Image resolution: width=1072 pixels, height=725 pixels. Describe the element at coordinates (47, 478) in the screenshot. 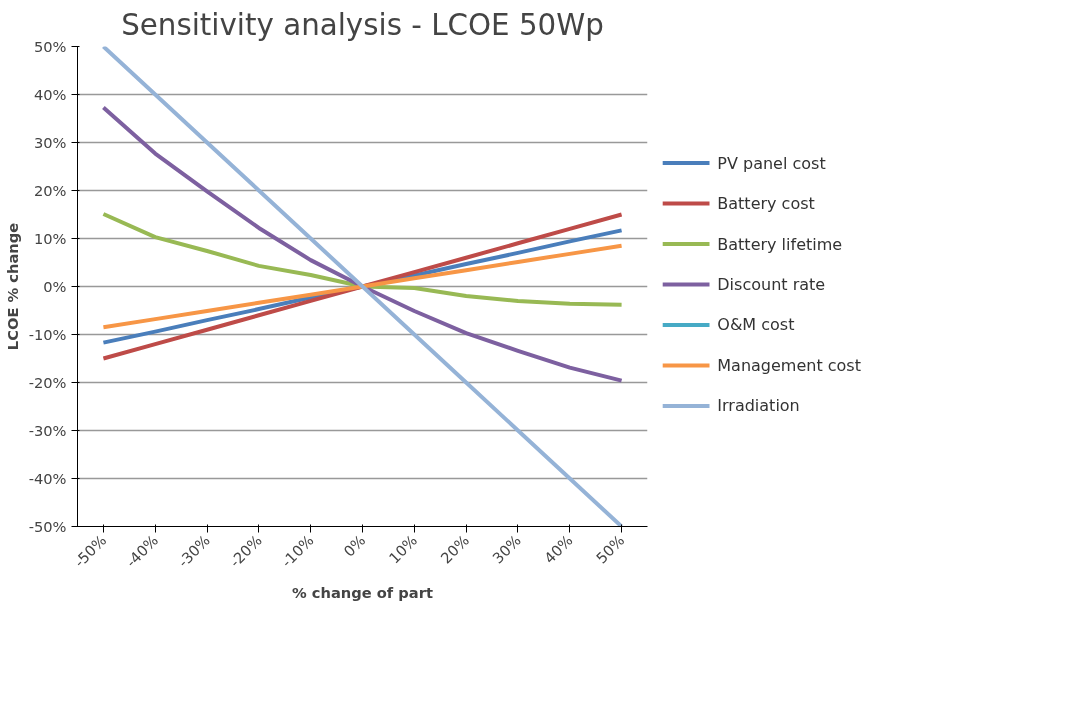

I see `y-tick-label: -40%` at that location.